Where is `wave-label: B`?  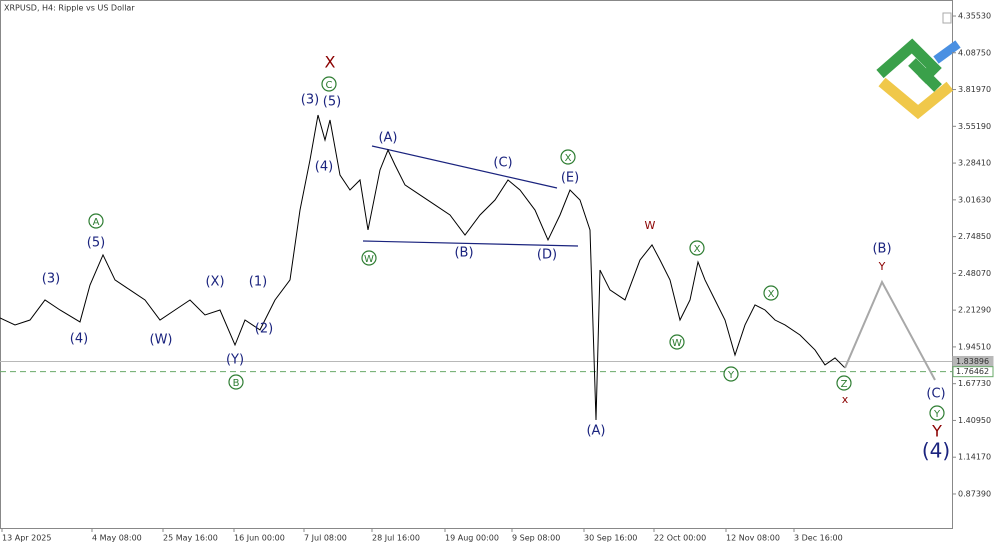
wave-label: B is located at coordinates (236, 383).